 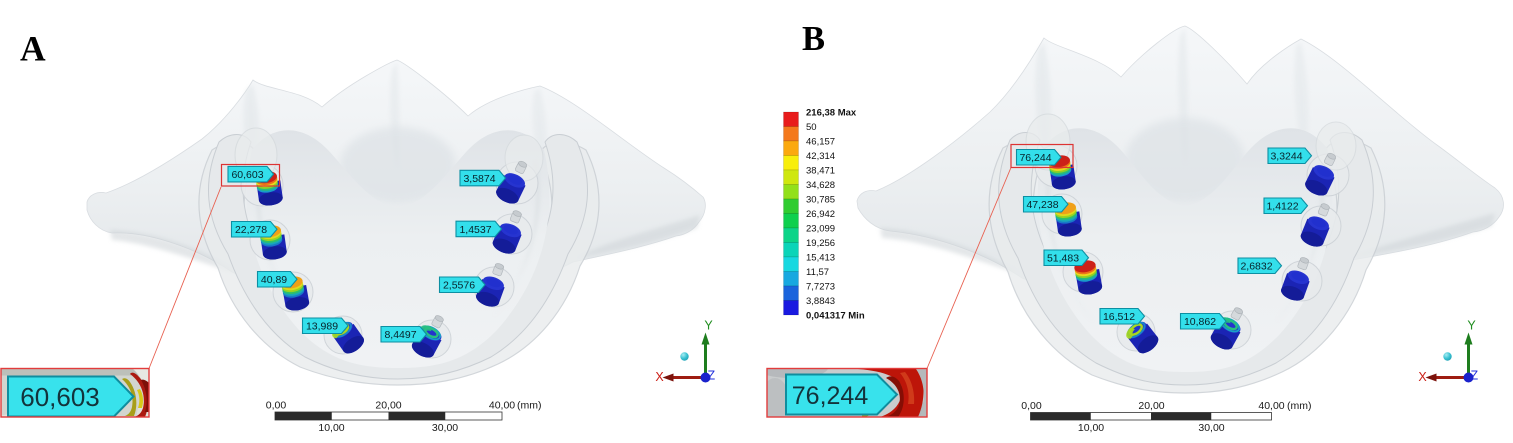 What do you see at coordinates (1063, 259) in the screenshot?
I see `svg-text: 51,483` at bounding box center [1063, 259].